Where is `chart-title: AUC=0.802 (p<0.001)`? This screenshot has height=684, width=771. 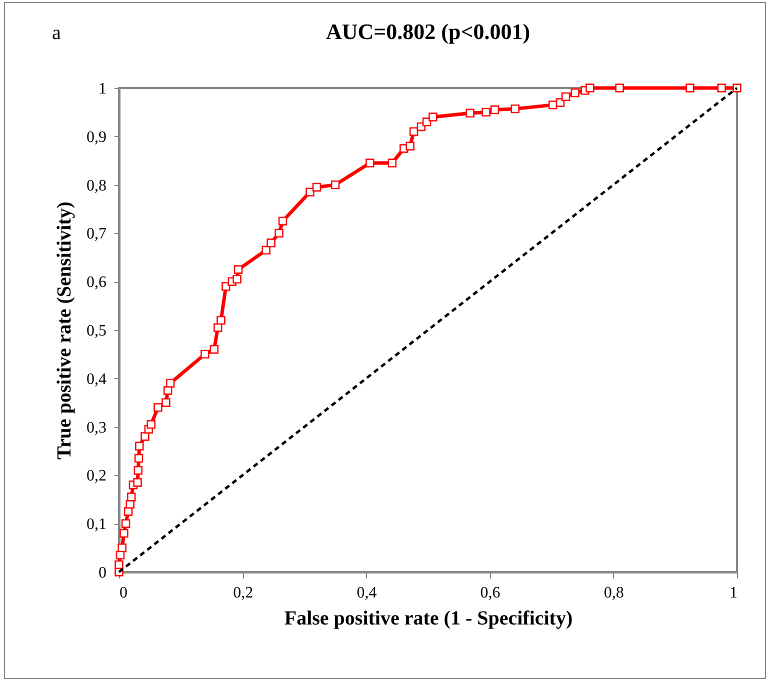 chart-title: AUC=0.802 (p<0.001) is located at coordinates (428, 31).